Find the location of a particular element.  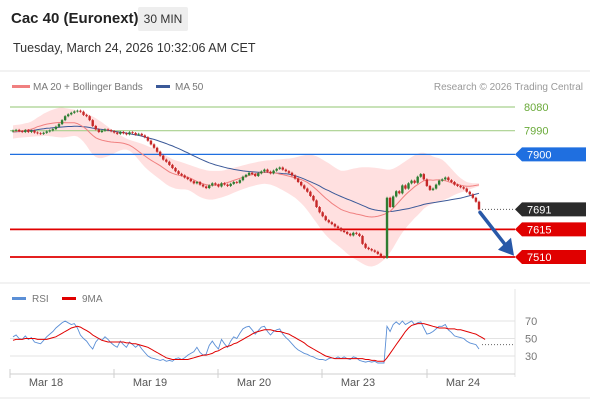

level-label-7990: 7990 is located at coordinates (536, 132).